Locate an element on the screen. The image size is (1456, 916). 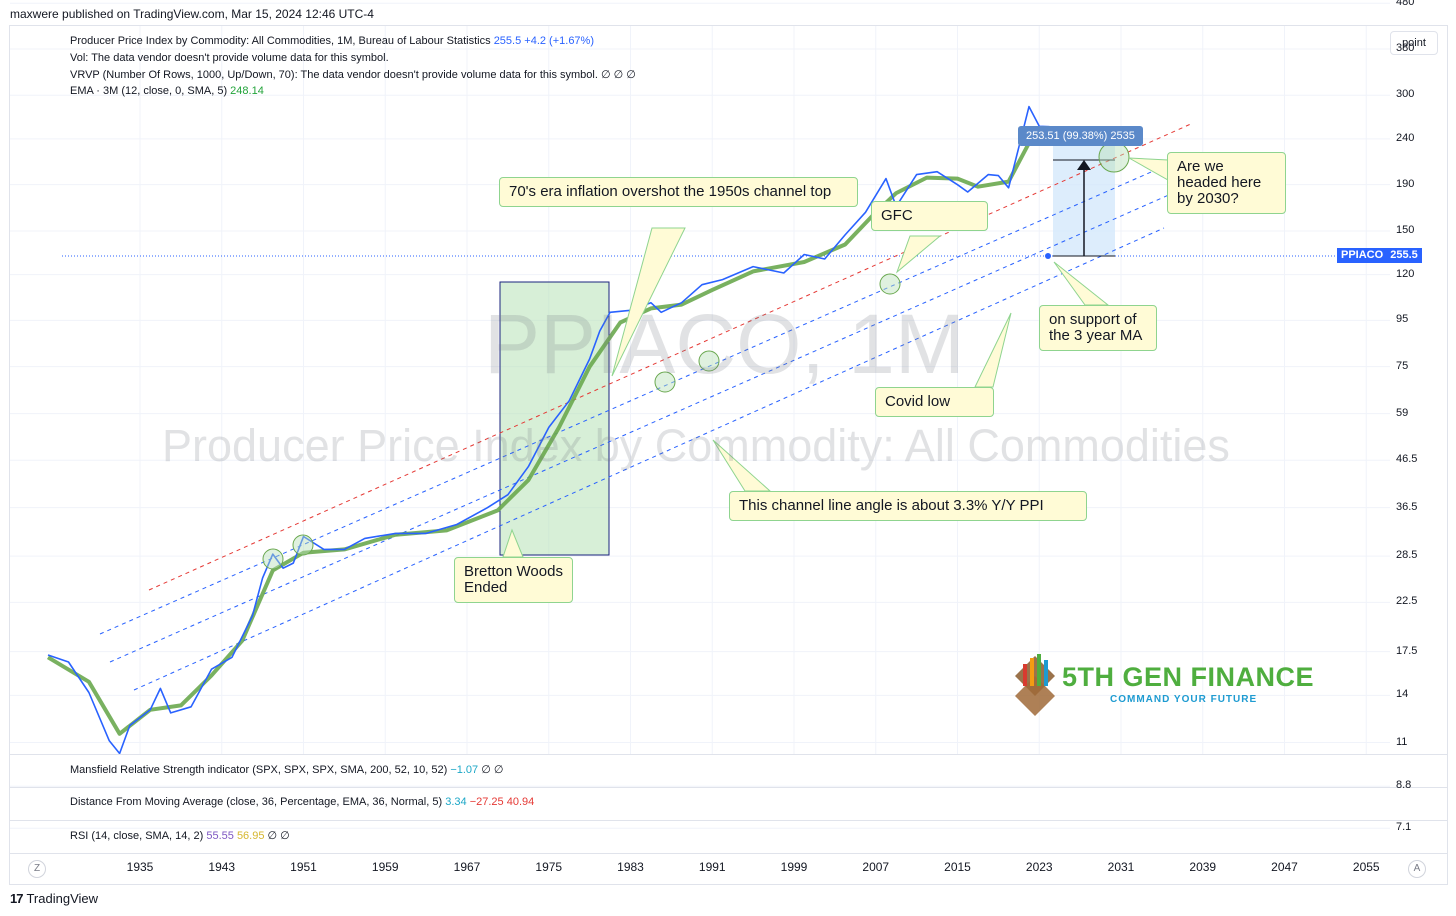
price-tag-value: 255.5 is located at coordinates (1404, 255).